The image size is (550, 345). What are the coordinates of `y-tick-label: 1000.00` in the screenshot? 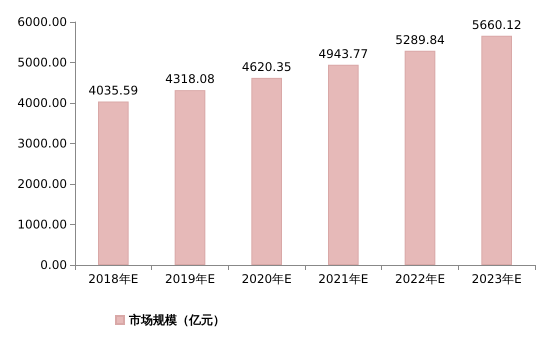 It's located at (42, 225).